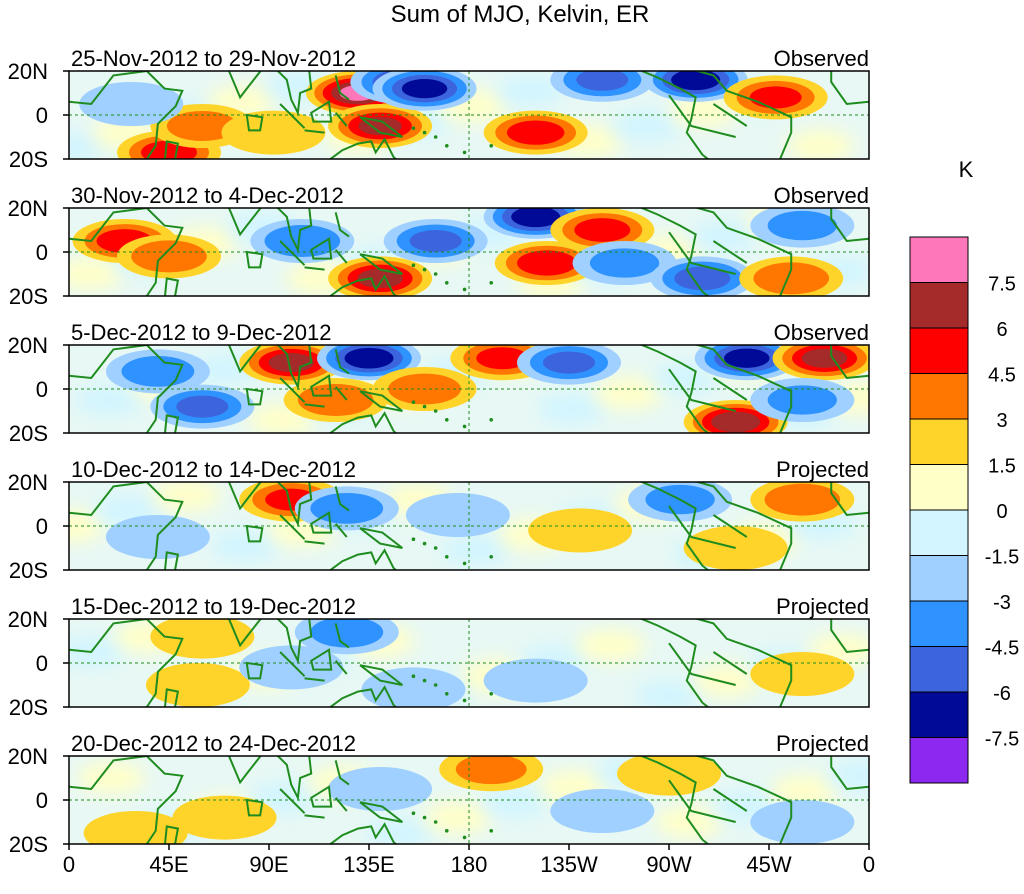 The height and width of the screenshot is (894, 1024). What do you see at coordinates (520, 14) in the screenshot?
I see `chart-title: Sum of MJO, Kelvin, ER` at bounding box center [520, 14].